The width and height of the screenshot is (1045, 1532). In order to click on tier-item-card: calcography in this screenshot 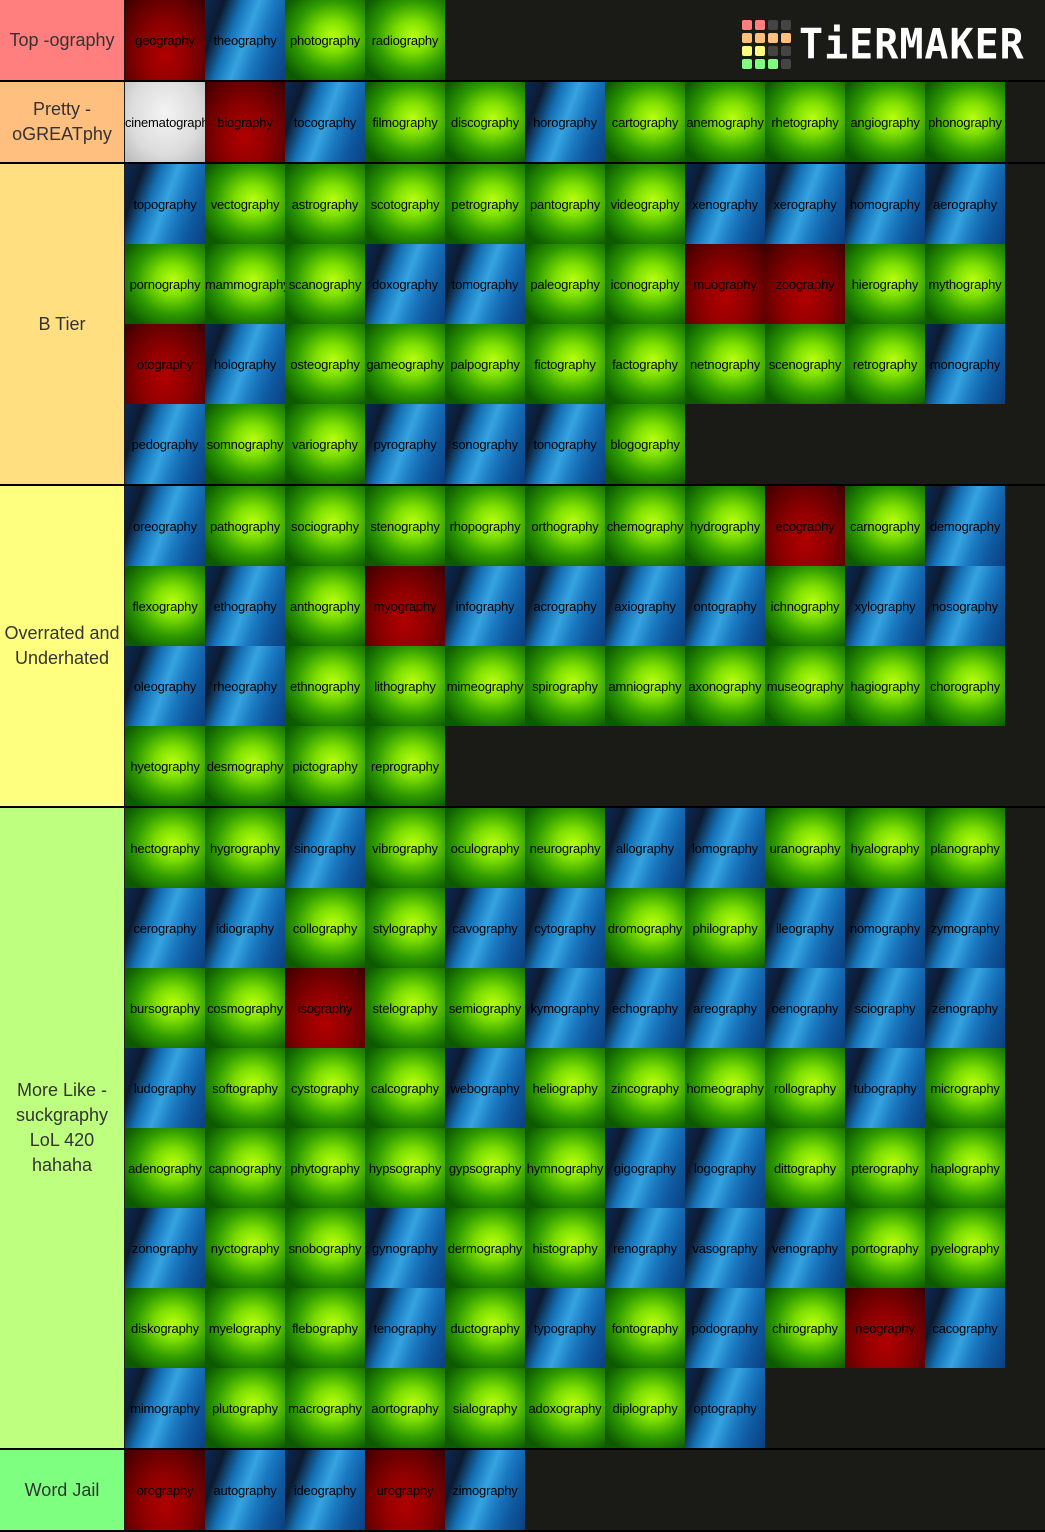, I will do `click(405, 1088)`.